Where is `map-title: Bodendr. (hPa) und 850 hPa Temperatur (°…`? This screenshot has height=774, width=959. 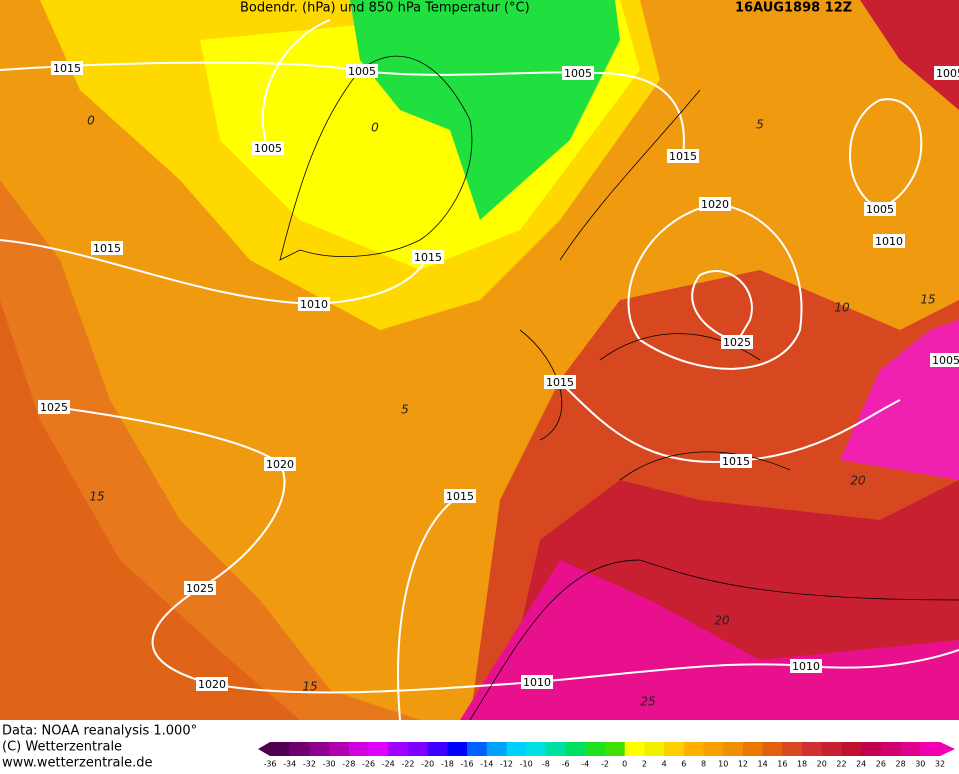
map-title: Bodendr. (hPa) und 850 hPa Temperatur (°… is located at coordinates (385, 8).